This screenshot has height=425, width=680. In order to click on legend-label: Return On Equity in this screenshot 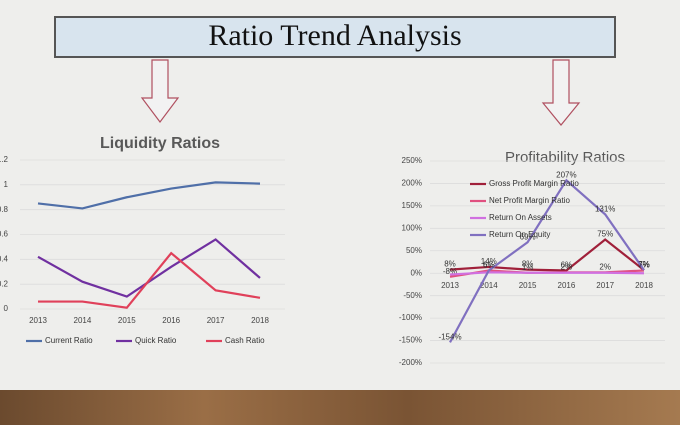, I will do `click(519, 234)`.